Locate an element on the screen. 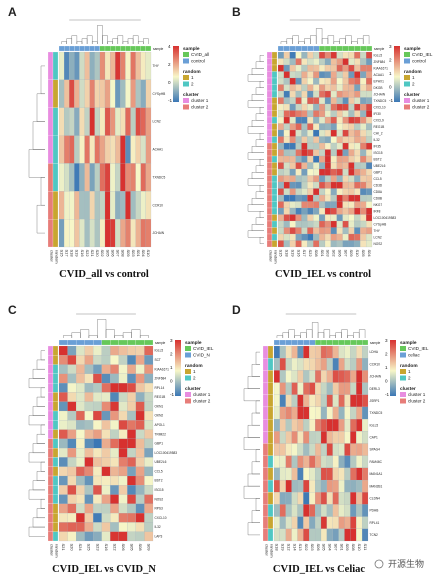 The image size is (445, 576). row-label: THY is located at coordinates (156, 66).